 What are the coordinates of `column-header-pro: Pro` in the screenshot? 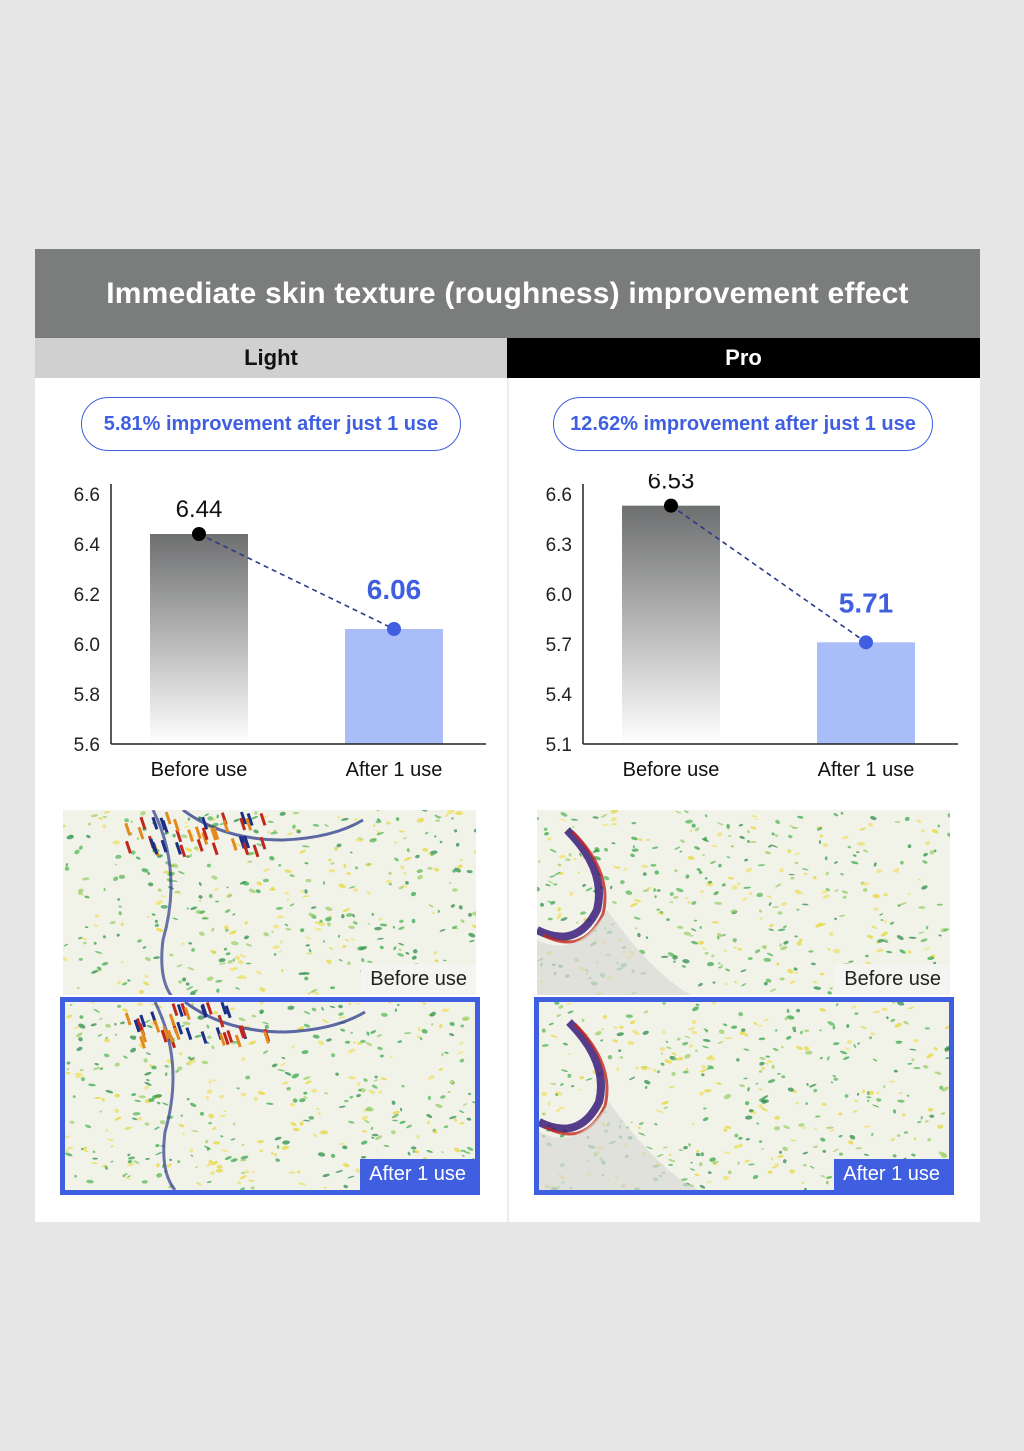 It's located at (743, 358).